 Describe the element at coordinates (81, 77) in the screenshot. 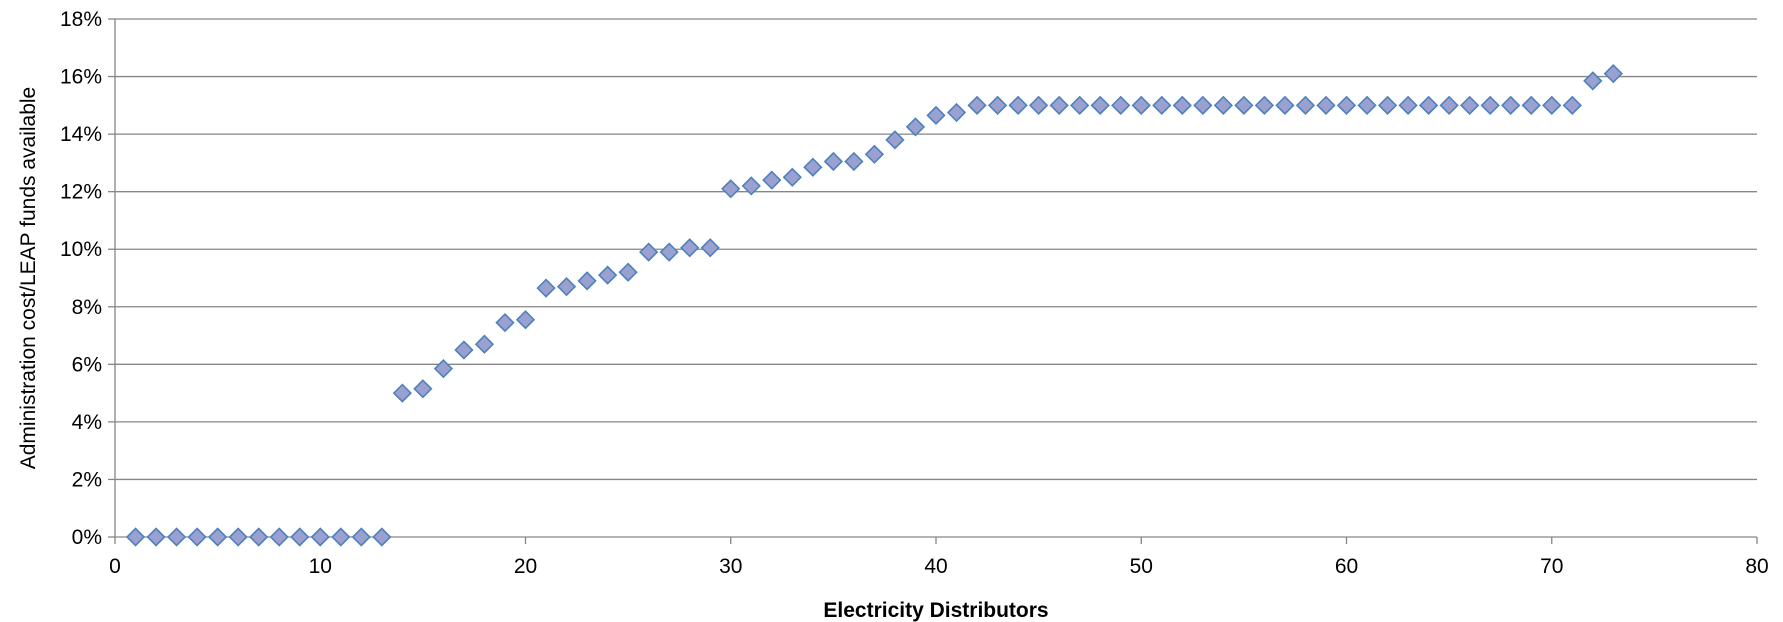

I see `y-tick-label: 16%` at that location.